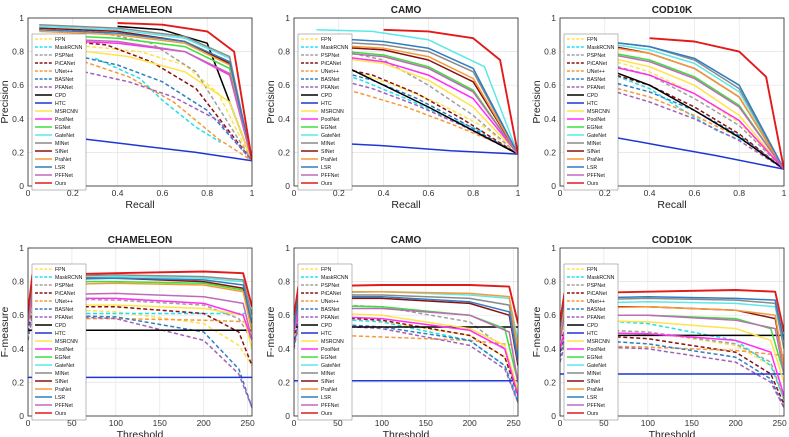 This screenshot has height=437, width=789. Describe the element at coordinates (595, 160) in the screenshot. I see `legend-label-pranet: PraNet` at that location.